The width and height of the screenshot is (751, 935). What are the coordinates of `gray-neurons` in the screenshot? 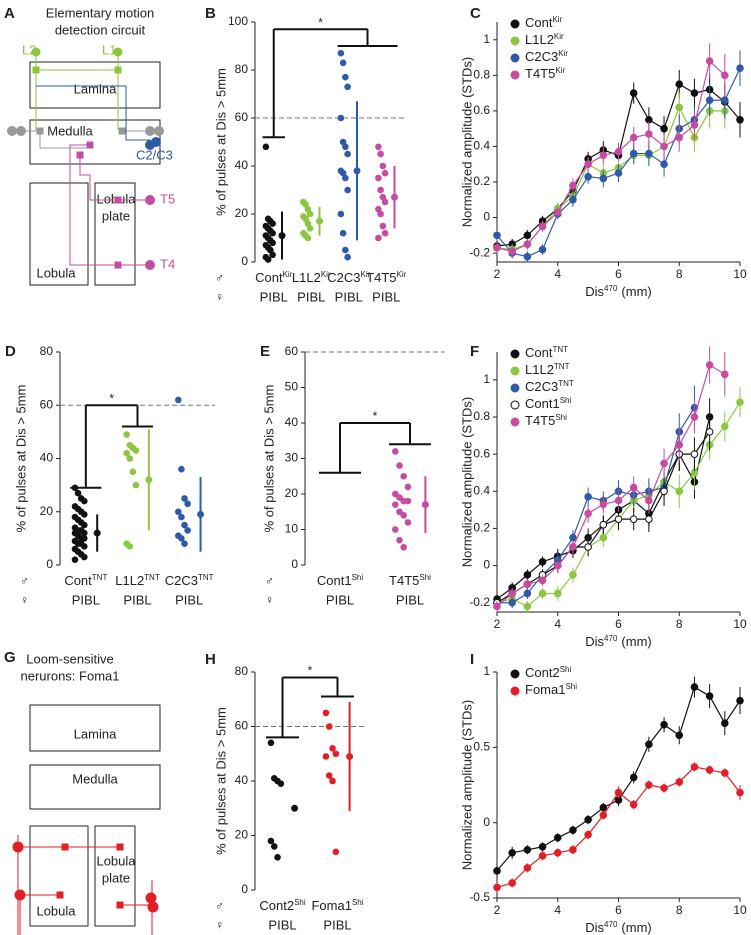 It's located at (85, 137).